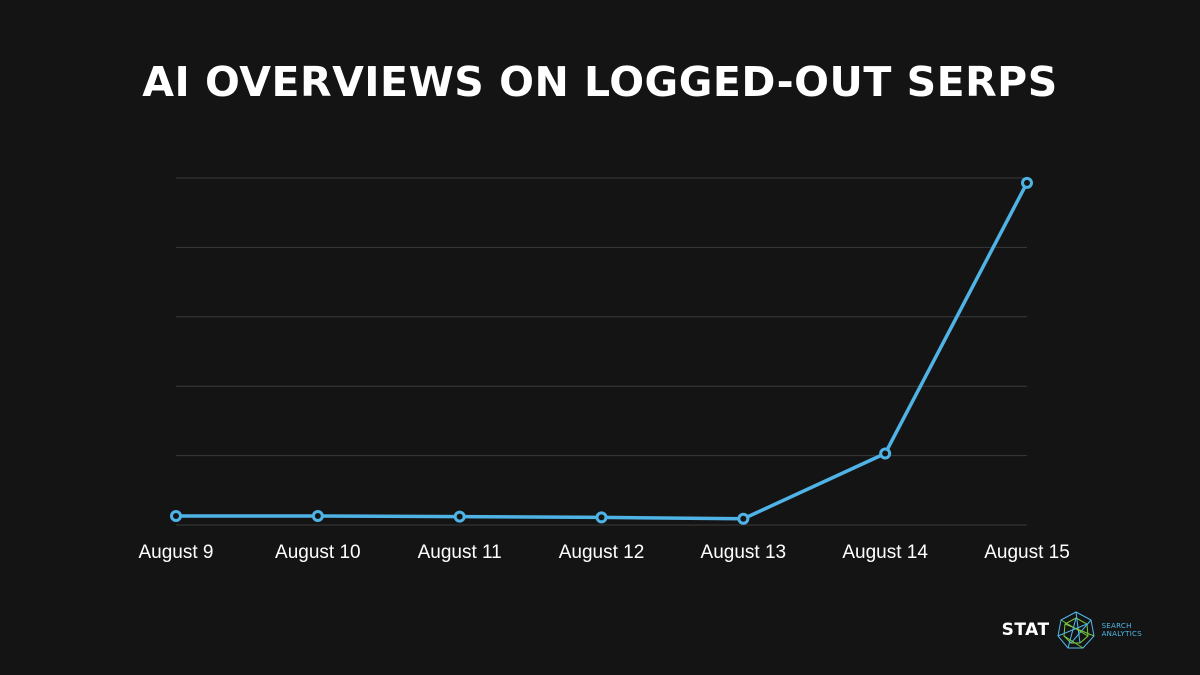  I want to click on x-tick-label: August 10, so click(318, 552).